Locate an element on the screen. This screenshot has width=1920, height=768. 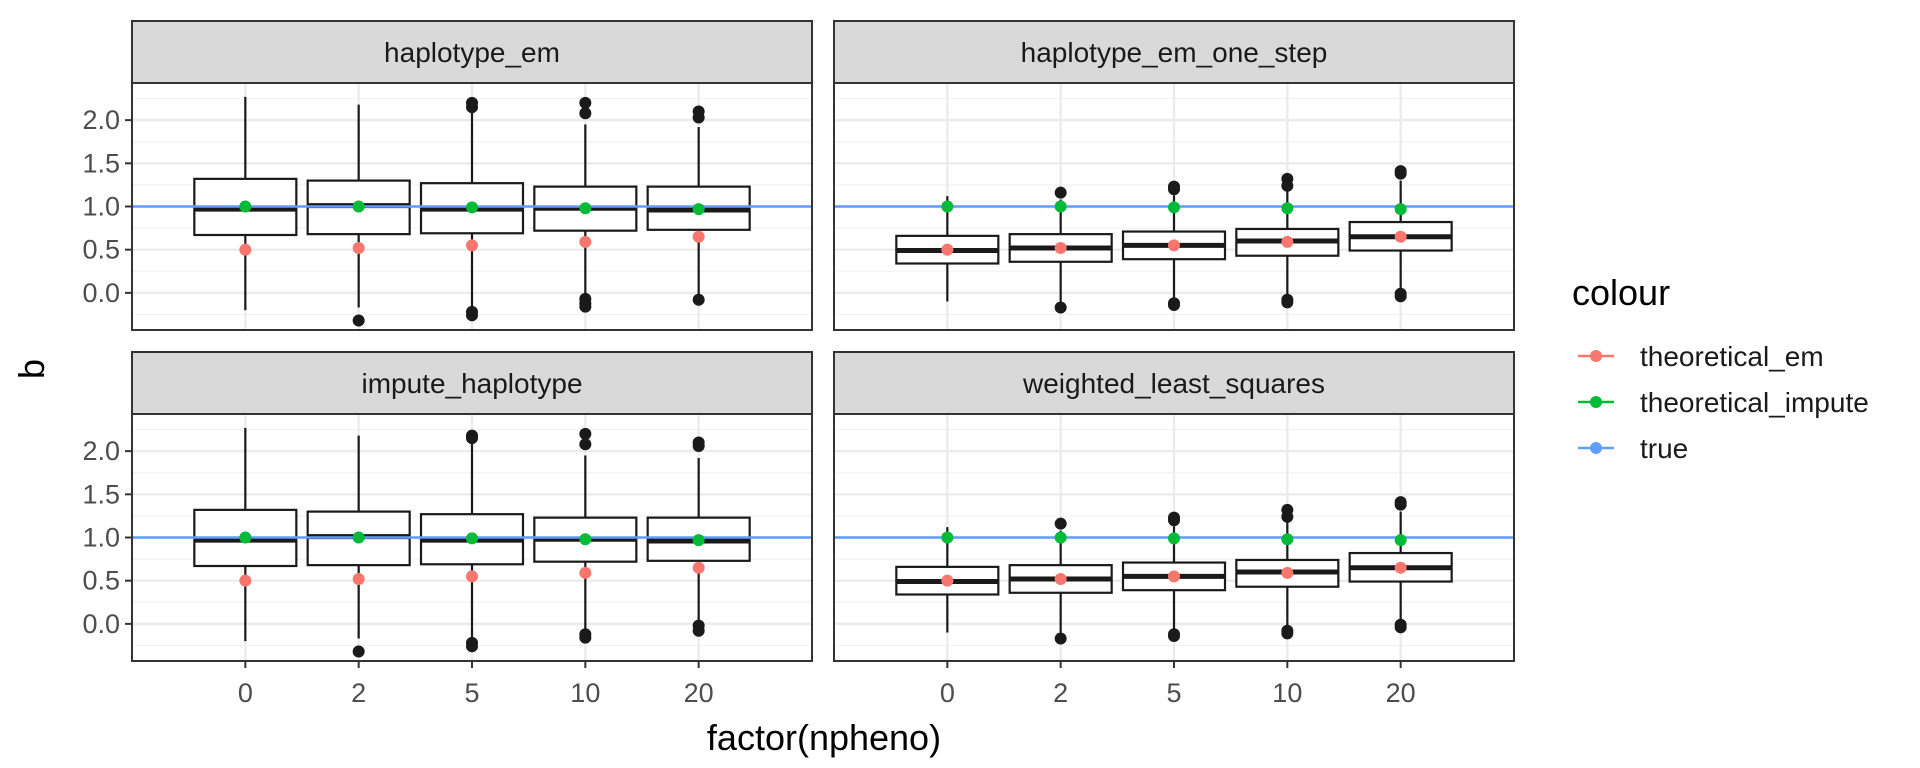
legend-item-label: theoretical_impute is located at coordinates (1754, 402).